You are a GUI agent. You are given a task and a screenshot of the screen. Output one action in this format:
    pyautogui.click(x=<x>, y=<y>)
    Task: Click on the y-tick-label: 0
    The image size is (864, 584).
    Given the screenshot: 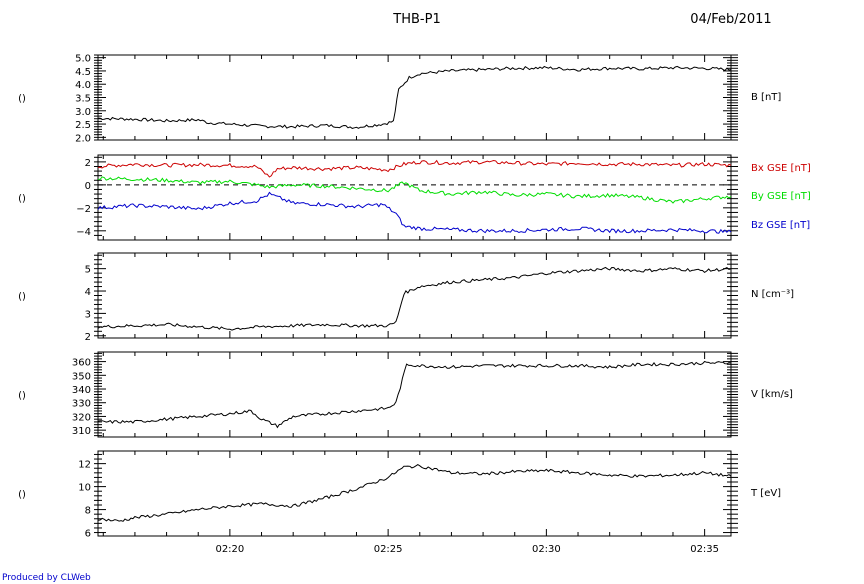 What is the action you would take?
    pyautogui.click(x=88, y=186)
    